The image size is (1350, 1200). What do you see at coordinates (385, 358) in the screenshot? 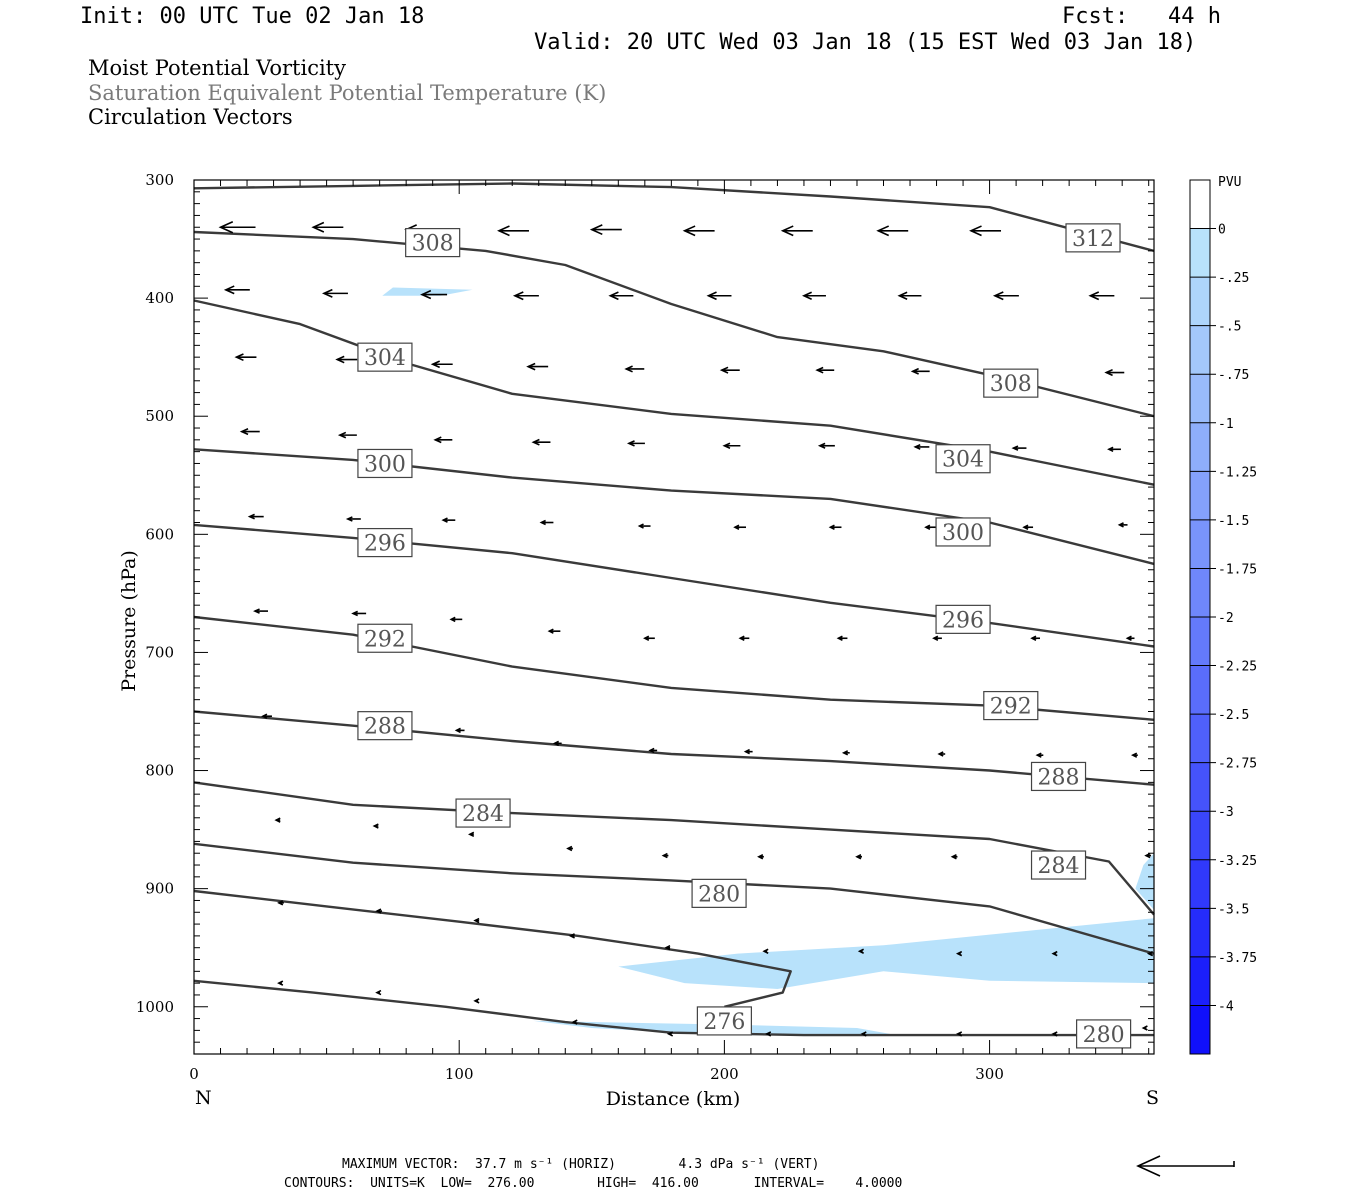
I see `contour-label-8-0: 304` at bounding box center [385, 358].